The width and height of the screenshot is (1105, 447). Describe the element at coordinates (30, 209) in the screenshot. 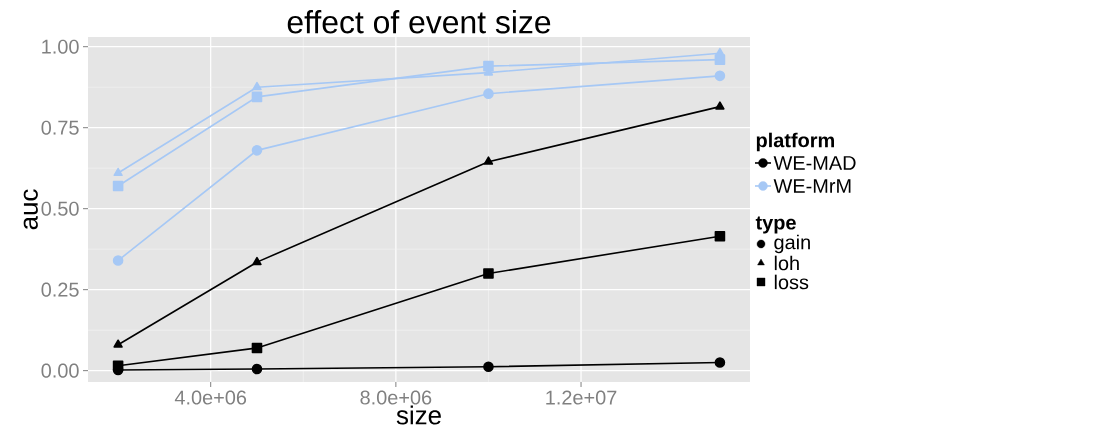

I see `y-axis-title: auc` at that location.